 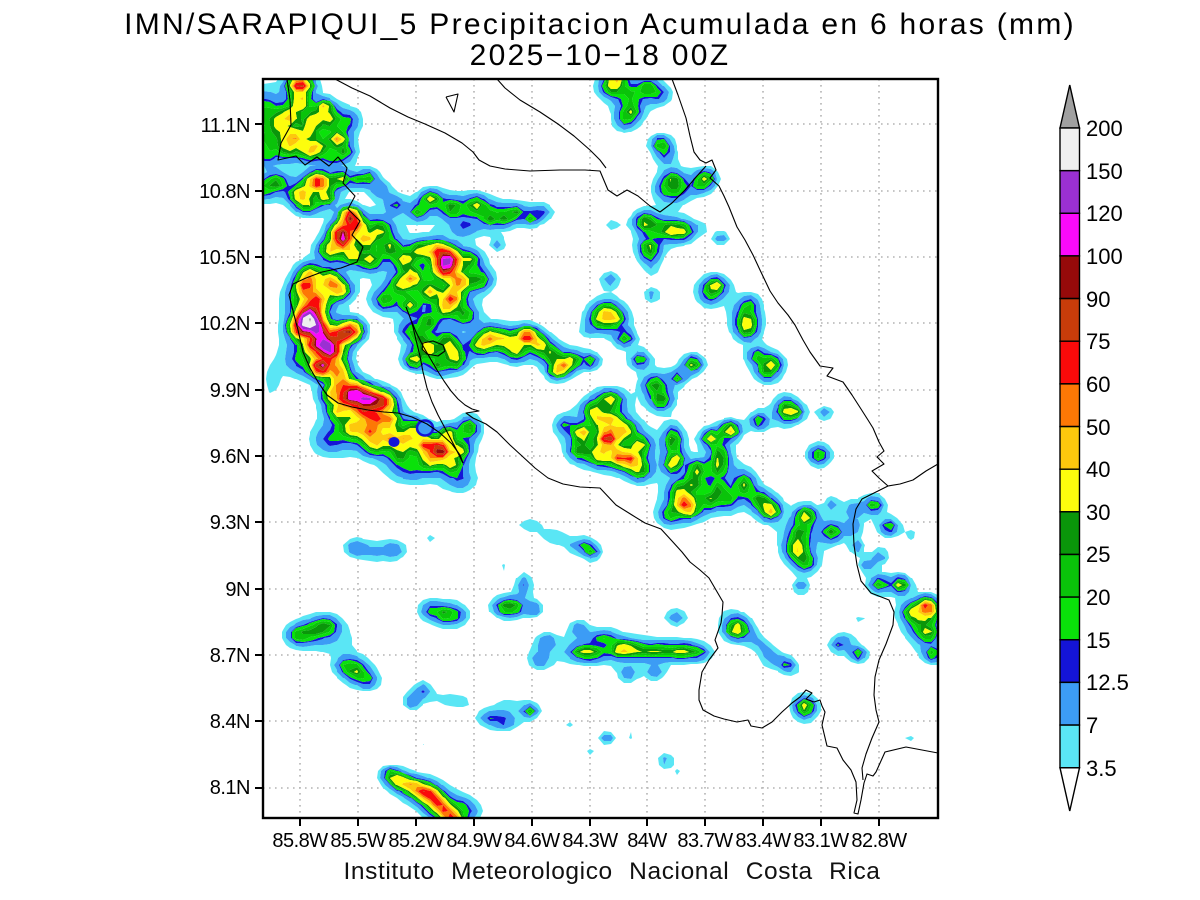 What do you see at coordinates (1098, 427) in the screenshot?
I see `svg-text: 50` at bounding box center [1098, 427].